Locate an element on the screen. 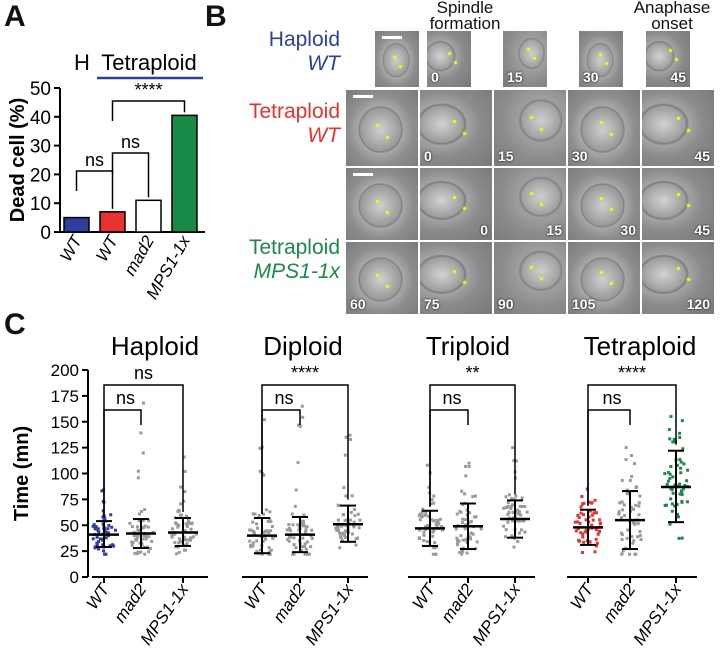 This screenshot has width=720, height=652. micrograph-cell: 0 is located at coordinates (449, 59).